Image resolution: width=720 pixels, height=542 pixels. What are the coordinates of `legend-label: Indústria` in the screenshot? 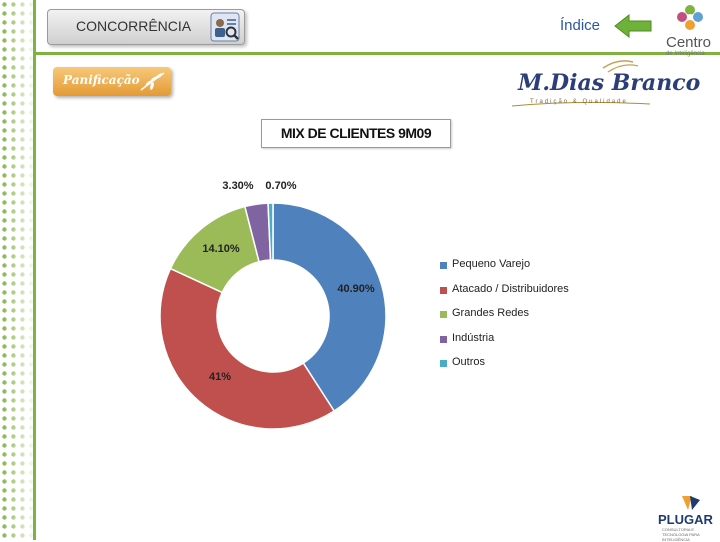 It's located at (473, 337).